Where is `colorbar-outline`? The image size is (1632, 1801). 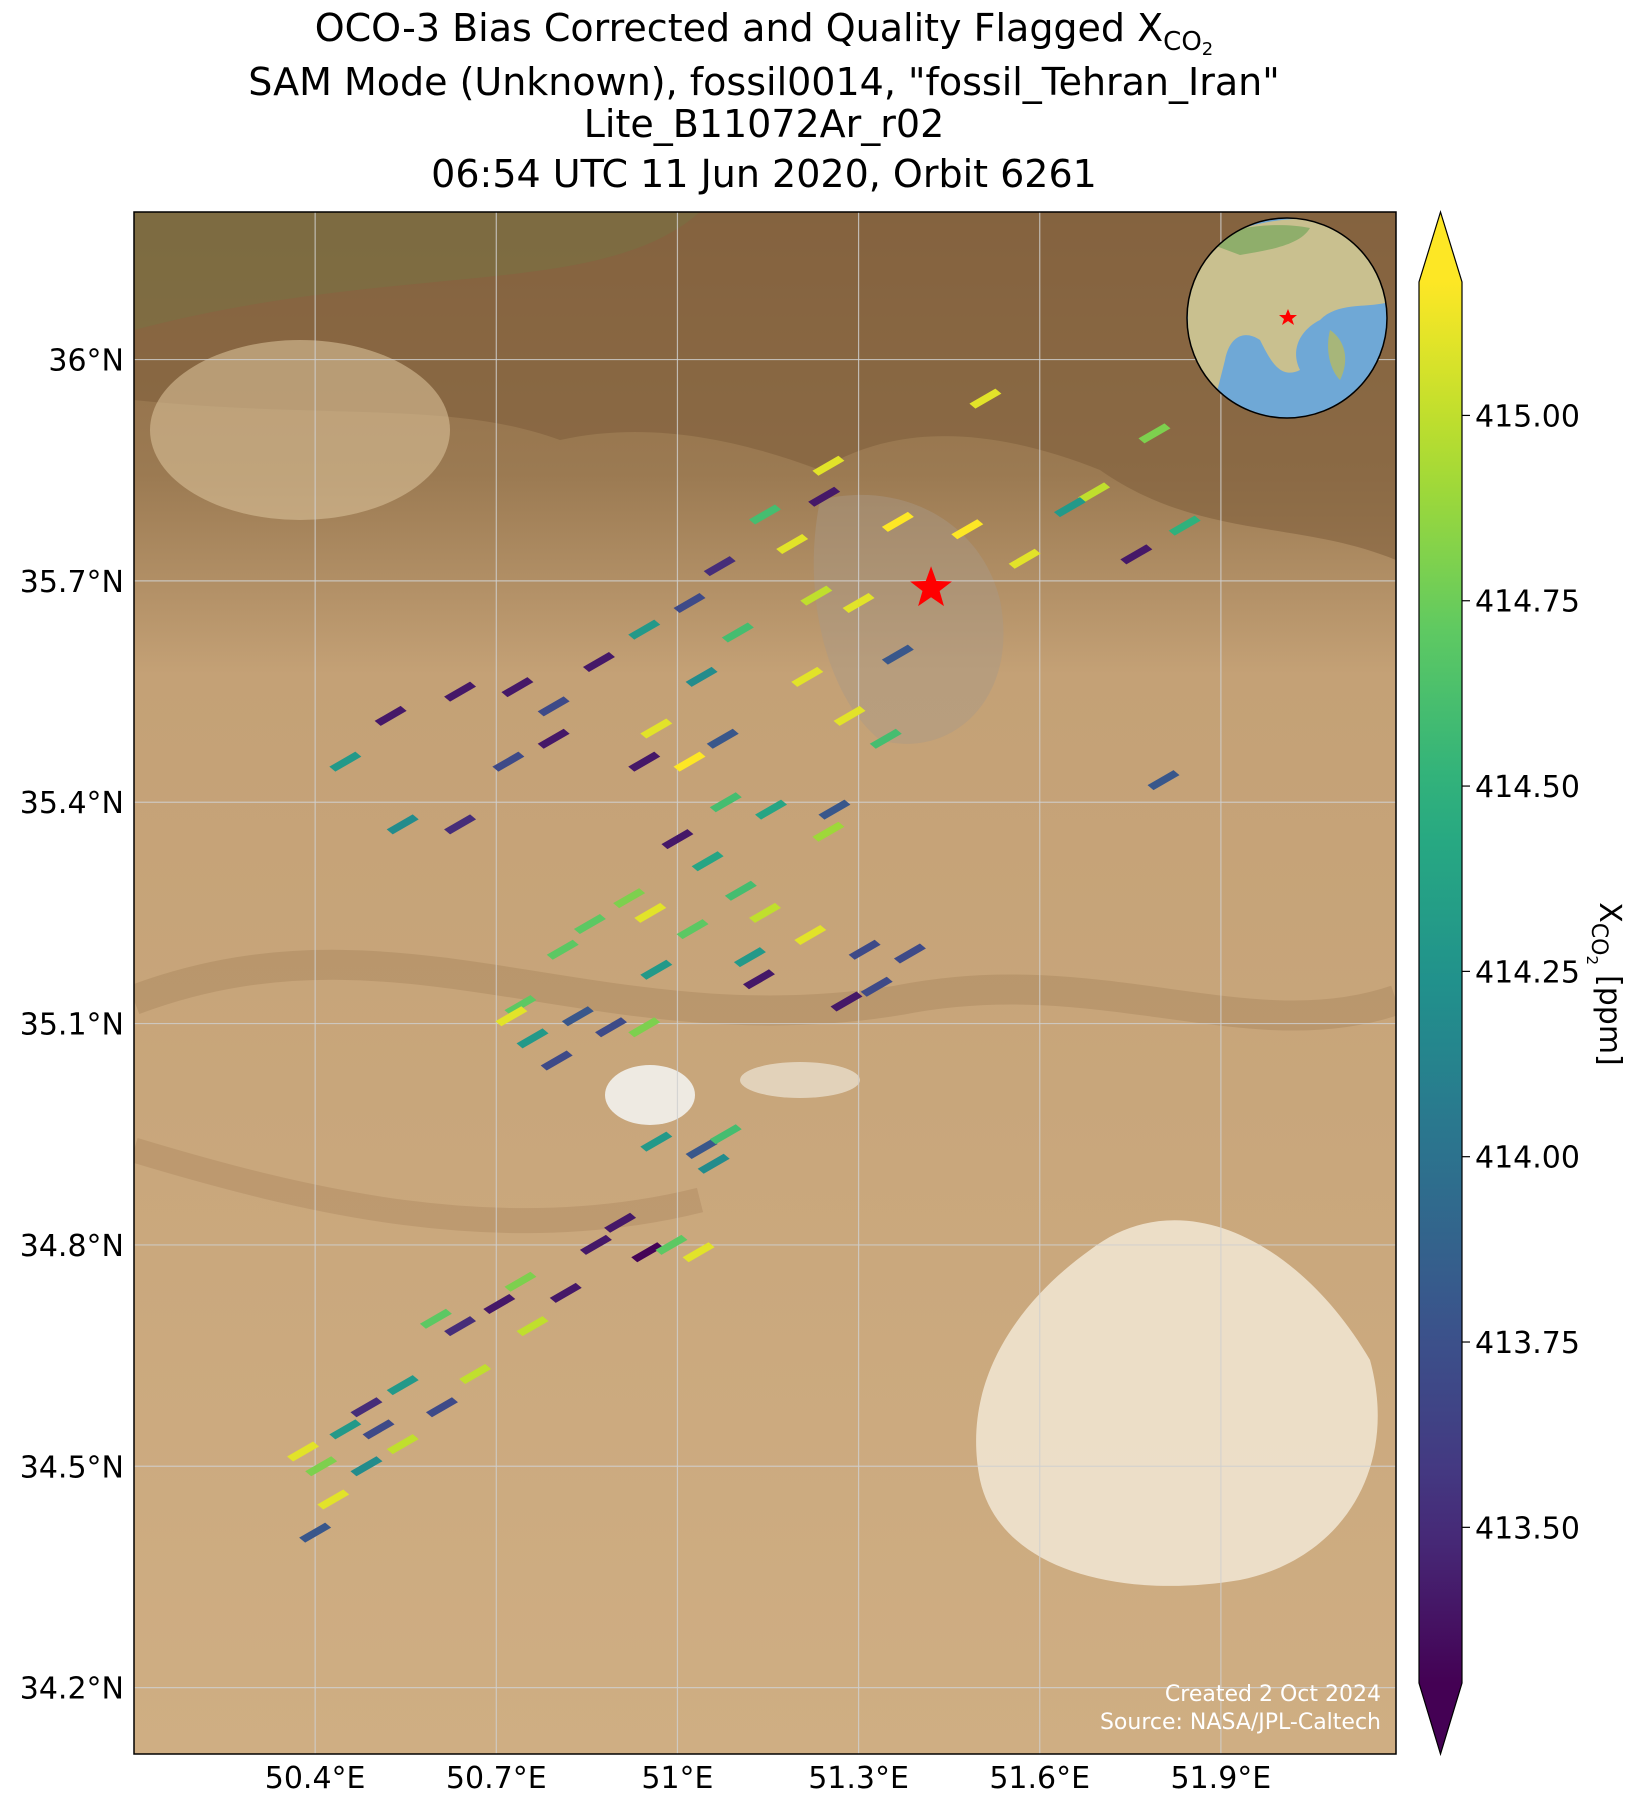
colorbar-outline is located at coordinates (1440, 983).